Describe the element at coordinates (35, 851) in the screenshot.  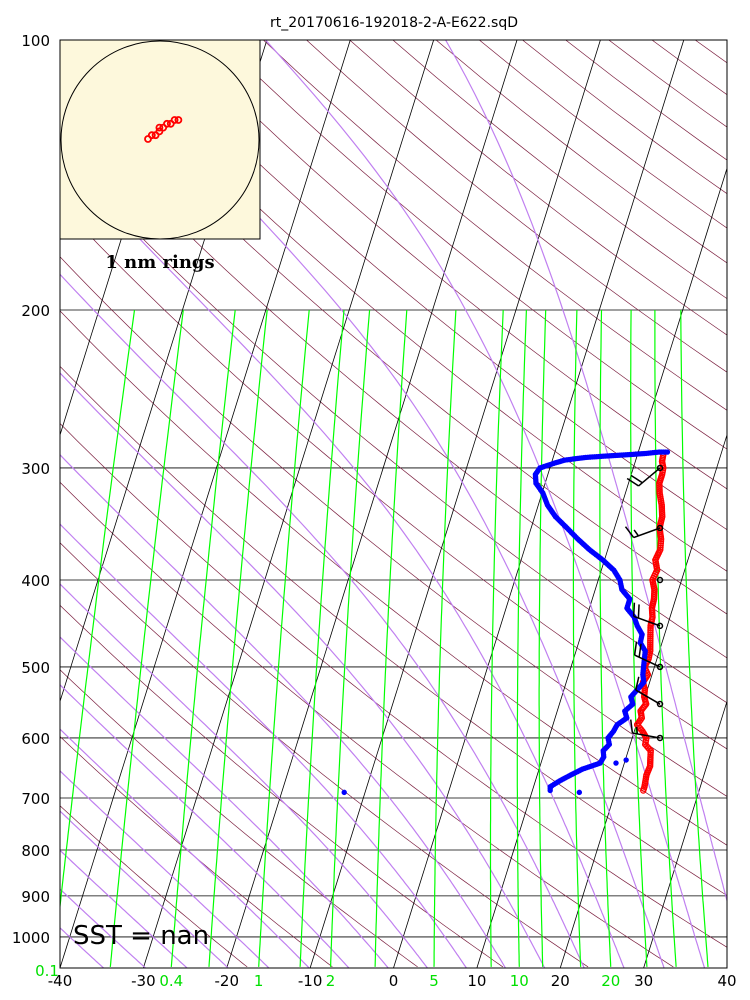
I see `pressure-tick-label: 800` at that location.